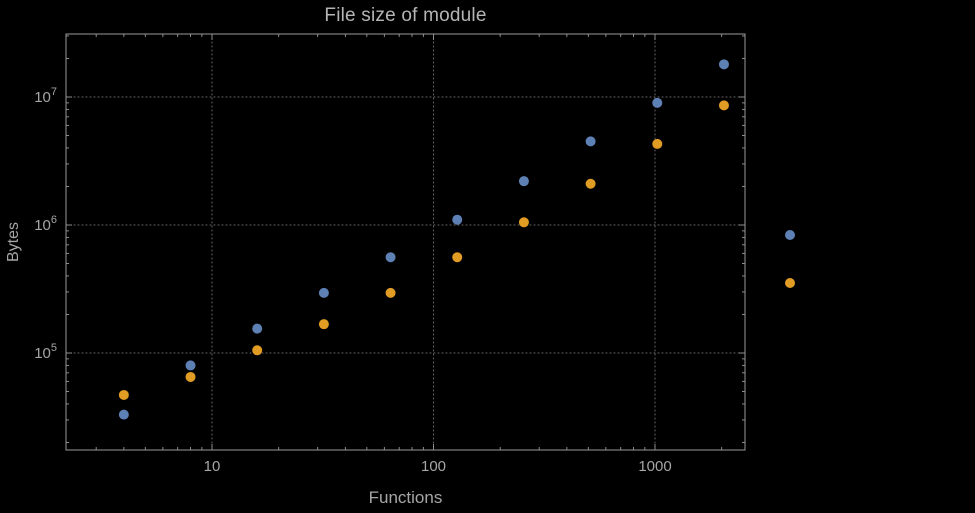  What do you see at coordinates (13, 242) in the screenshot?
I see `y-axis-label: Bytes` at bounding box center [13, 242].